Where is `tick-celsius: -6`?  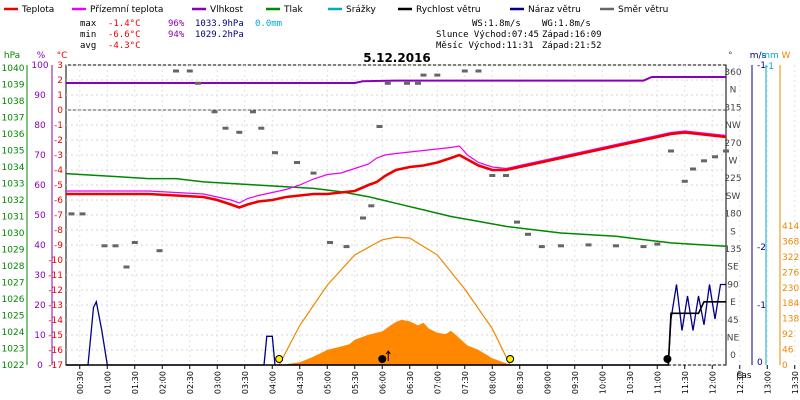 tick-celsius: -6 is located at coordinates (58, 201).